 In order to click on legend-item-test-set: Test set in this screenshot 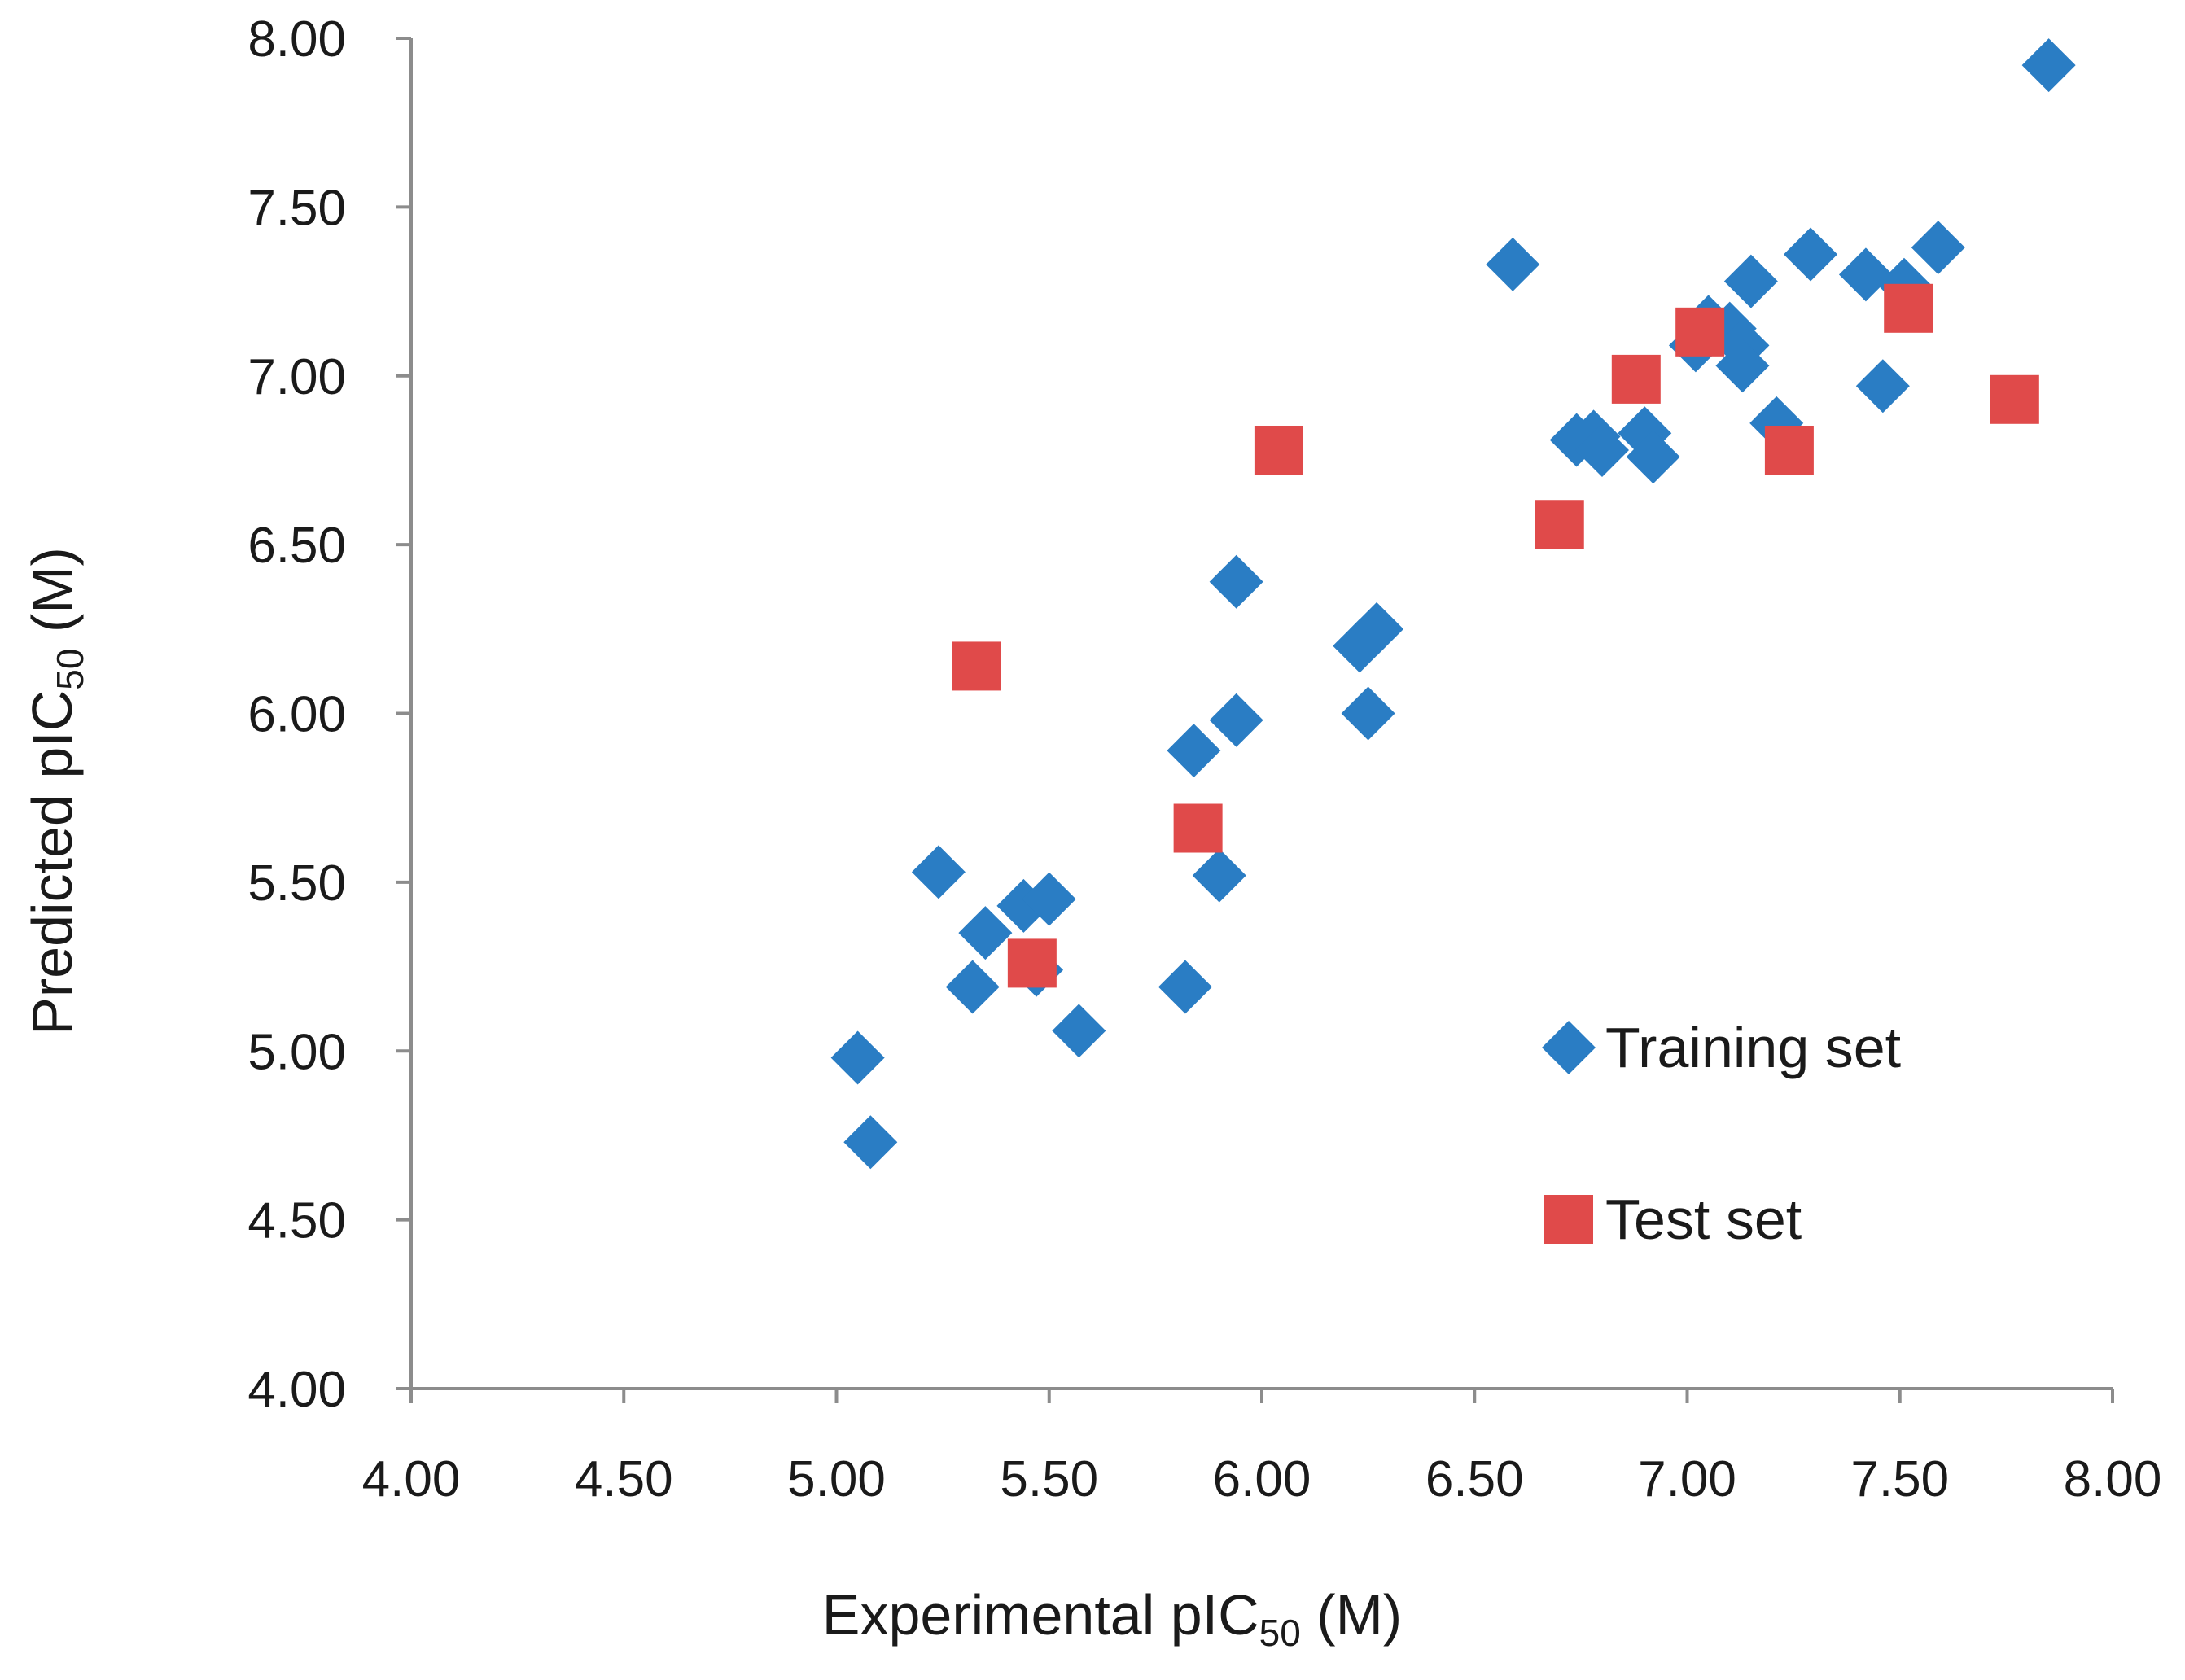, I will do `click(1673, 1219)`.